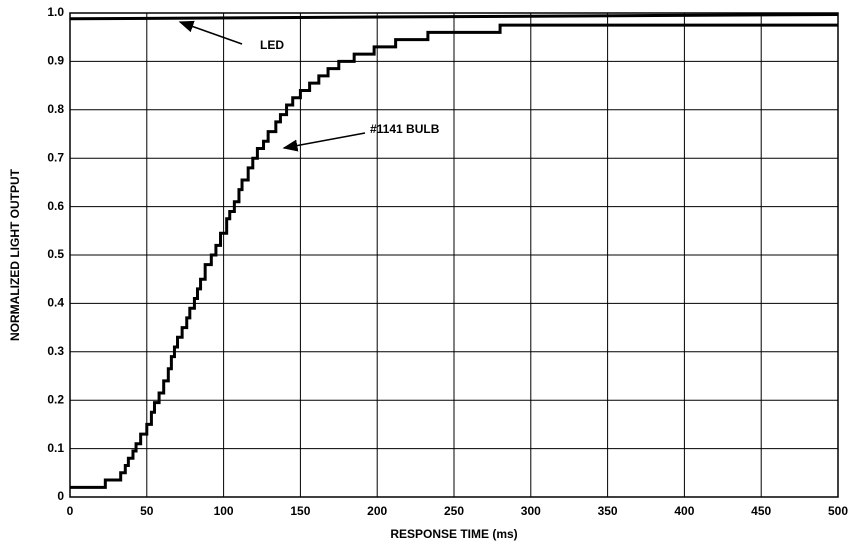  What do you see at coordinates (55, 448) in the screenshot?
I see `y-tick-label: 0.1` at bounding box center [55, 448].